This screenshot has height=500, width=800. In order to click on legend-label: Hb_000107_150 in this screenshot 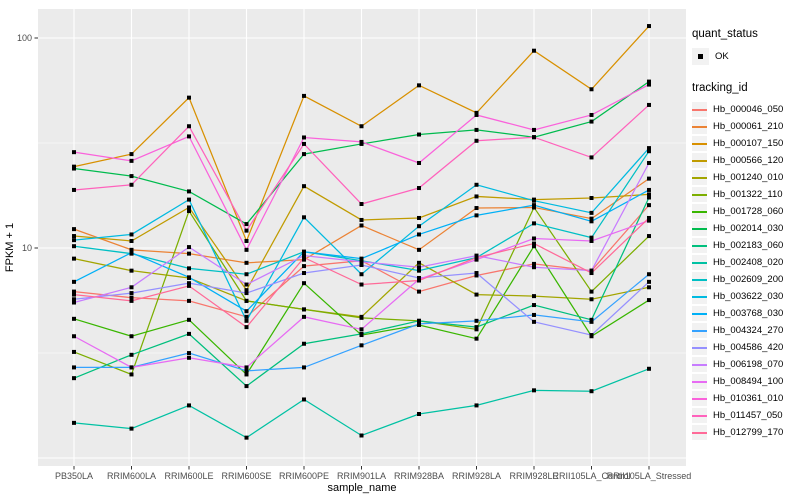, I will do `click(748, 143)`.